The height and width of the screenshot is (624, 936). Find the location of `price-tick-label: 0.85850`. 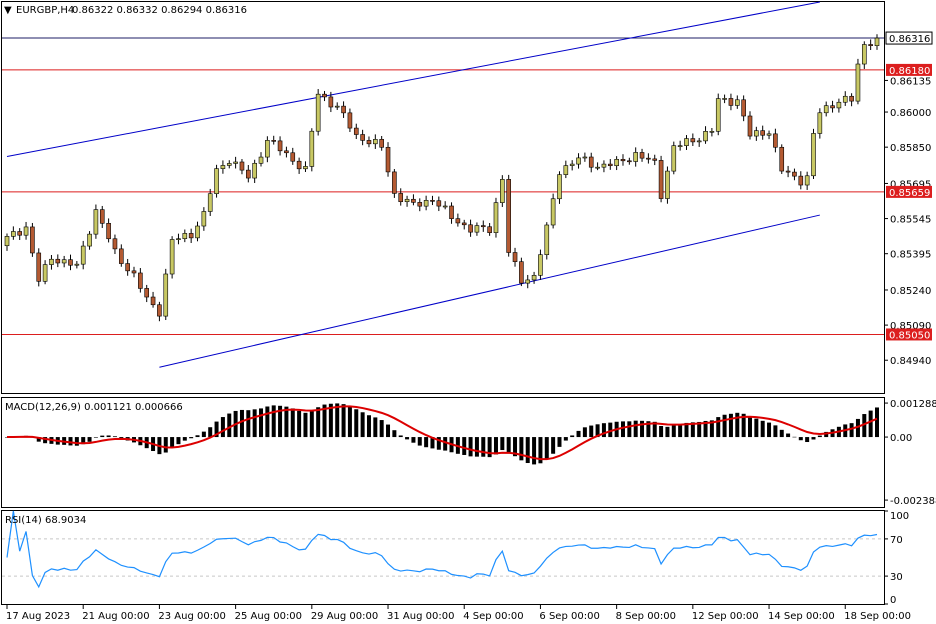

price-tick-label: 0.85850 is located at coordinates (910, 148).